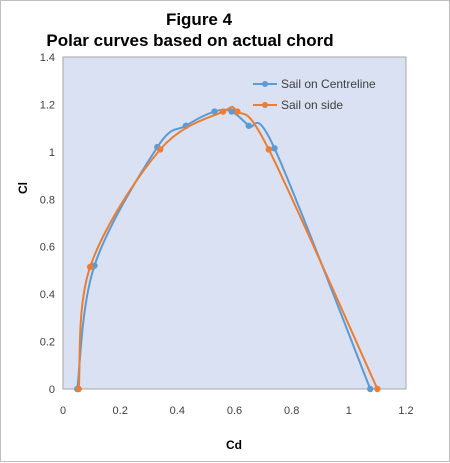 This screenshot has height=463, width=450. What do you see at coordinates (177, 411) in the screenshot?
I see `x-tick-label: 0.4` at bounding box center [177, 411].